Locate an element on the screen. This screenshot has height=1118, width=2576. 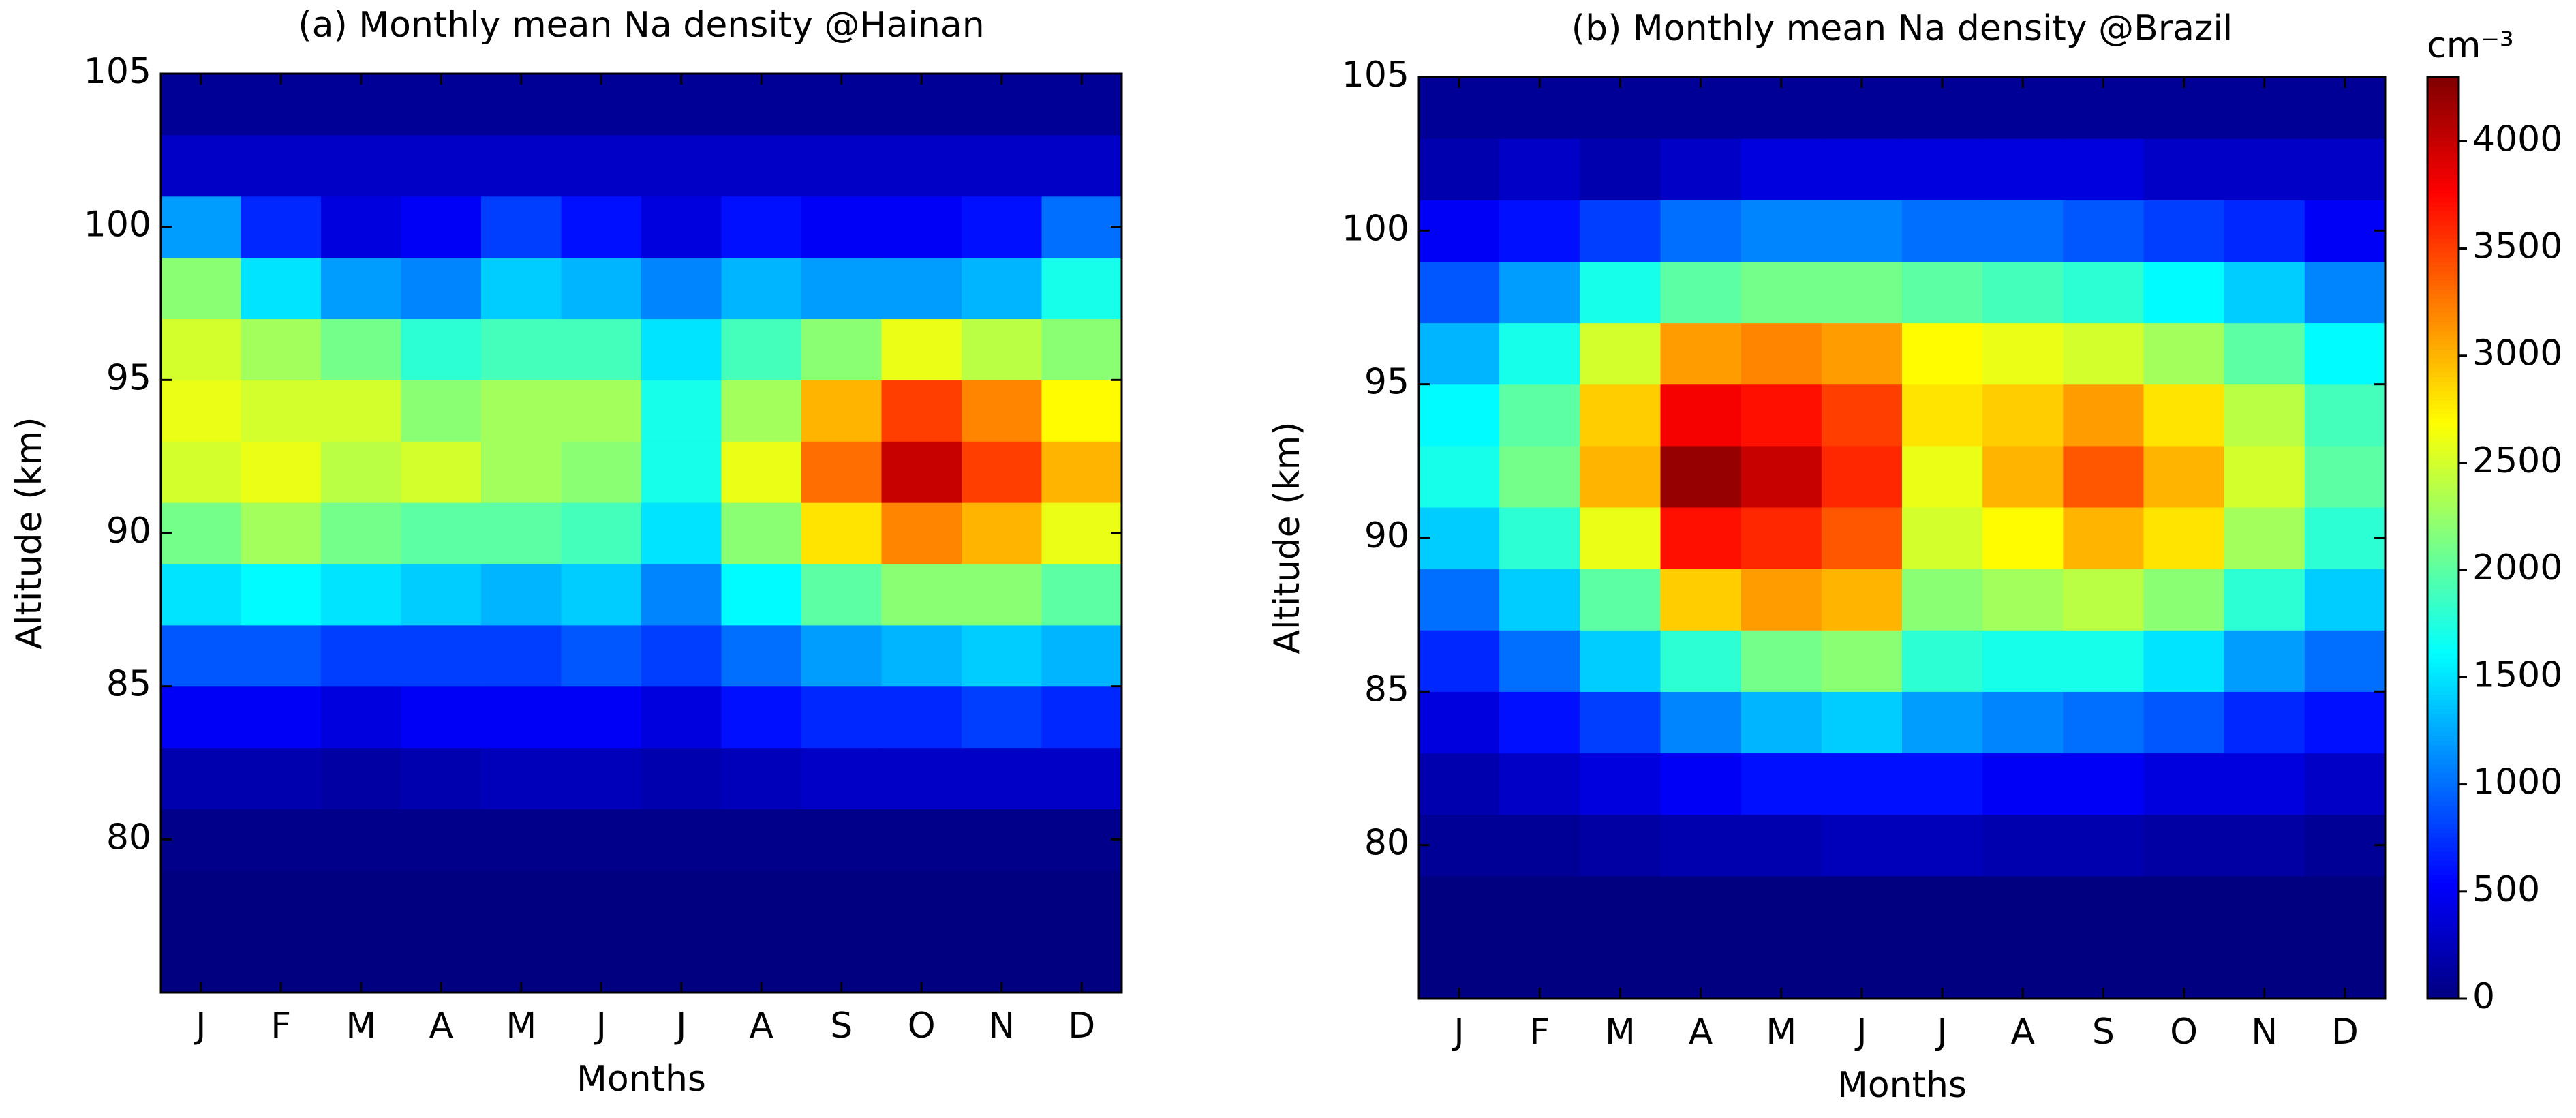
x-tick-label: O is located at coordinates (922, 1026).